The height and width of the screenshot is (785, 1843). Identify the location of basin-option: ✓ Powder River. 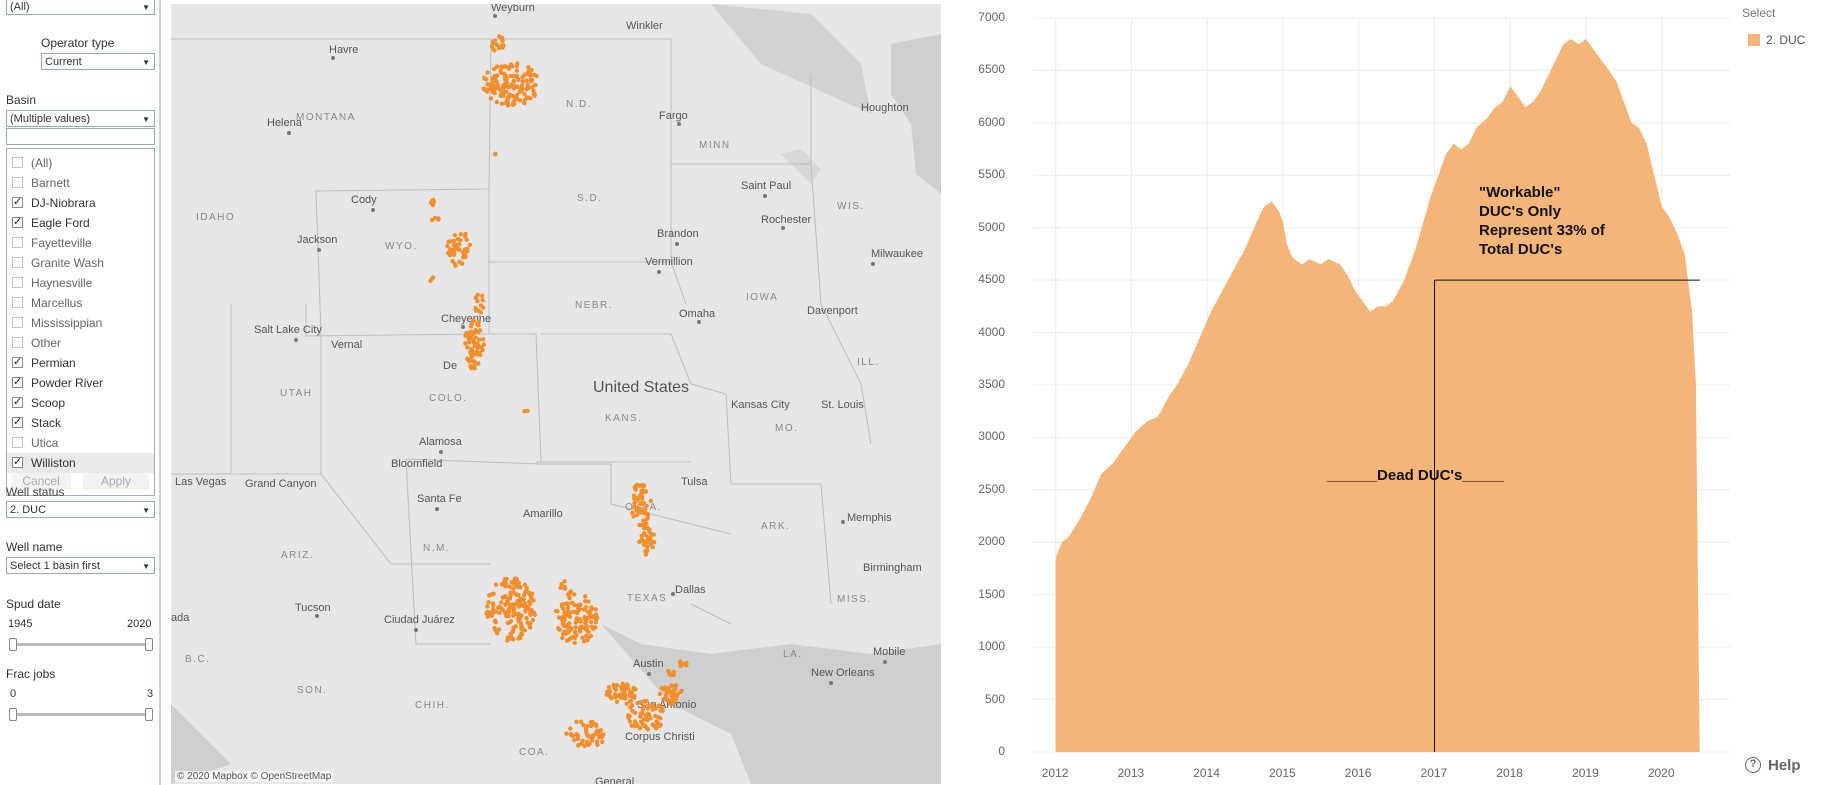
(80, 383).